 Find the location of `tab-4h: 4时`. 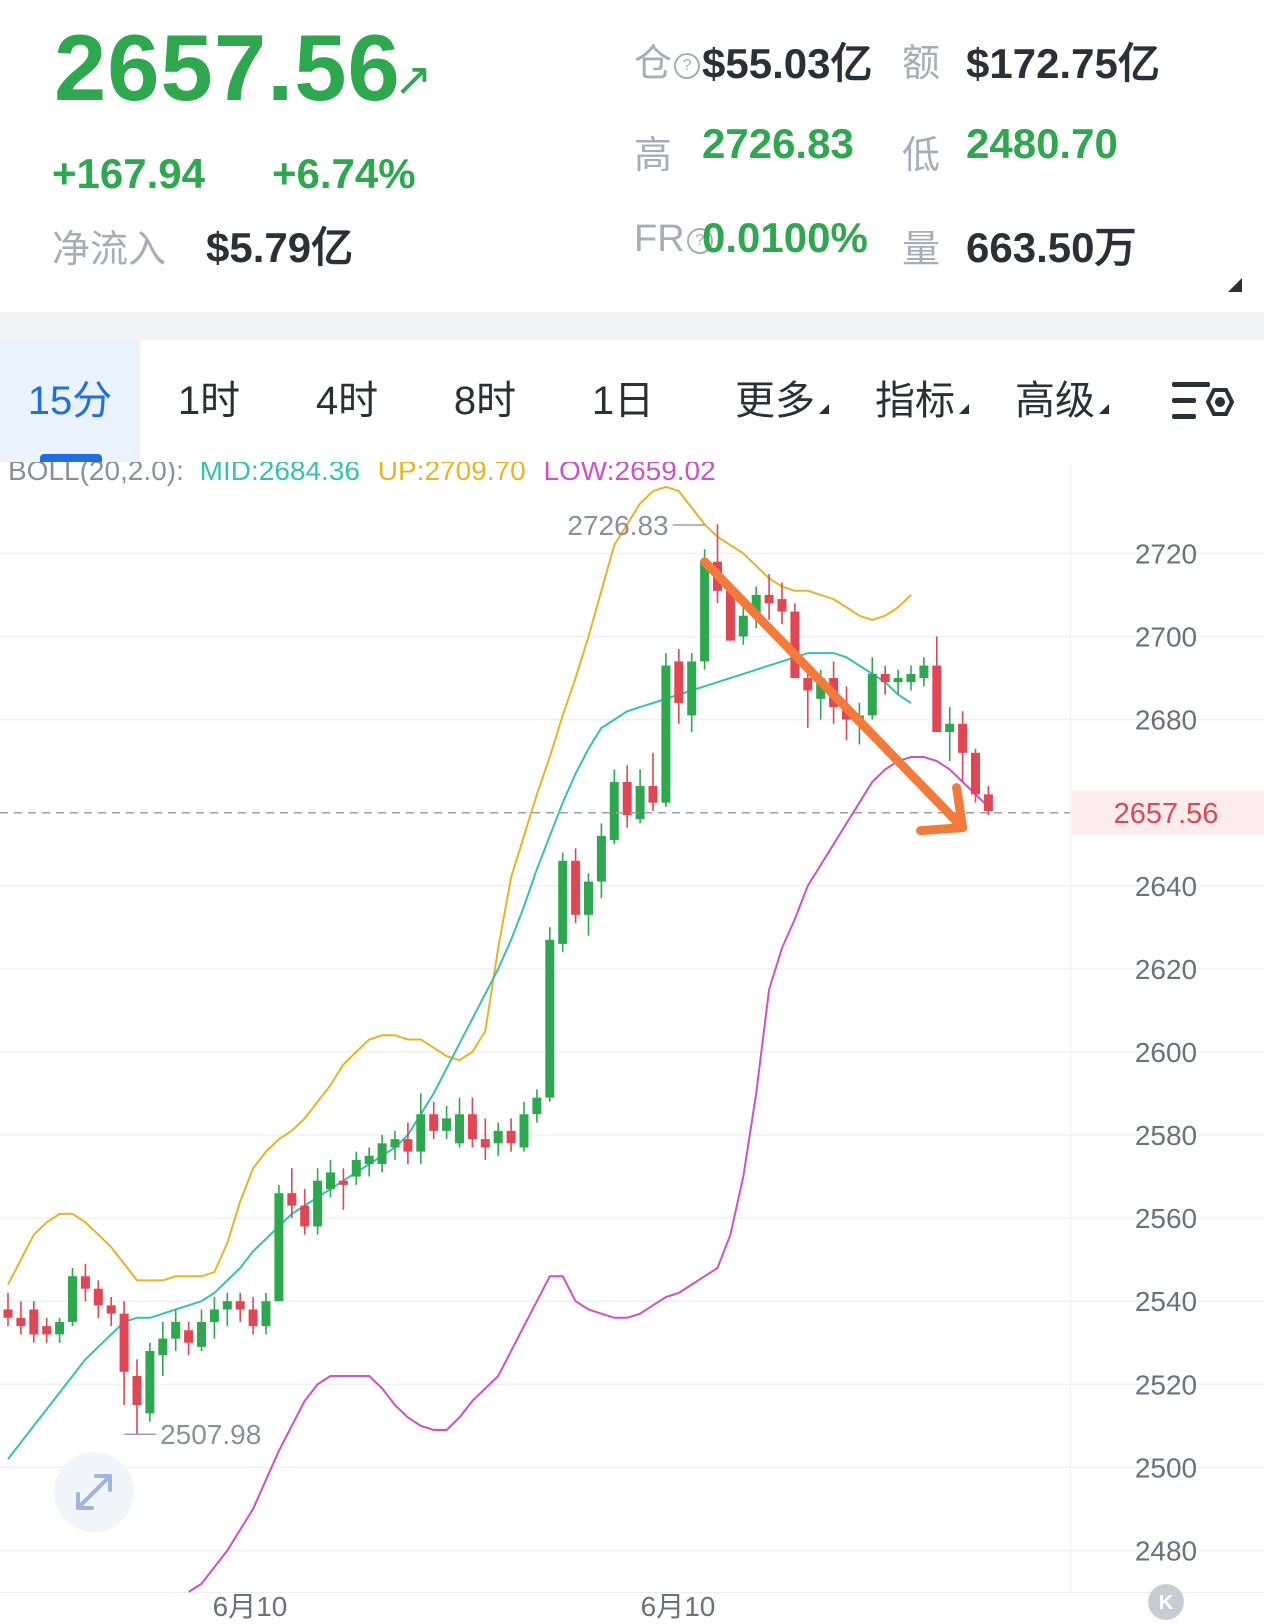

tab-4h: 4时 is located at coordinates (347, 401).